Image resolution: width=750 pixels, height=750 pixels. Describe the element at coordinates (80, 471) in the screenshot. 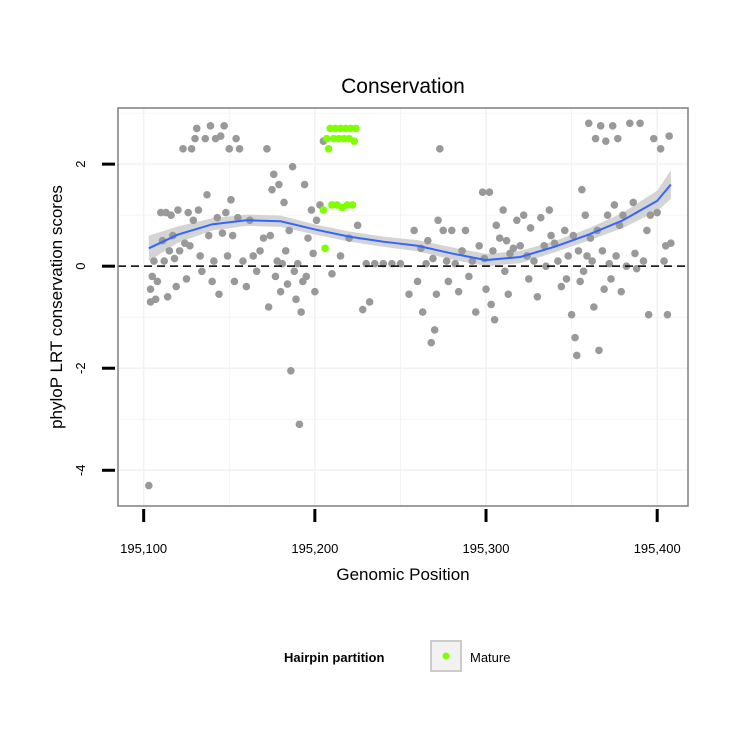

I see `y-tick-label: -4` at that location.